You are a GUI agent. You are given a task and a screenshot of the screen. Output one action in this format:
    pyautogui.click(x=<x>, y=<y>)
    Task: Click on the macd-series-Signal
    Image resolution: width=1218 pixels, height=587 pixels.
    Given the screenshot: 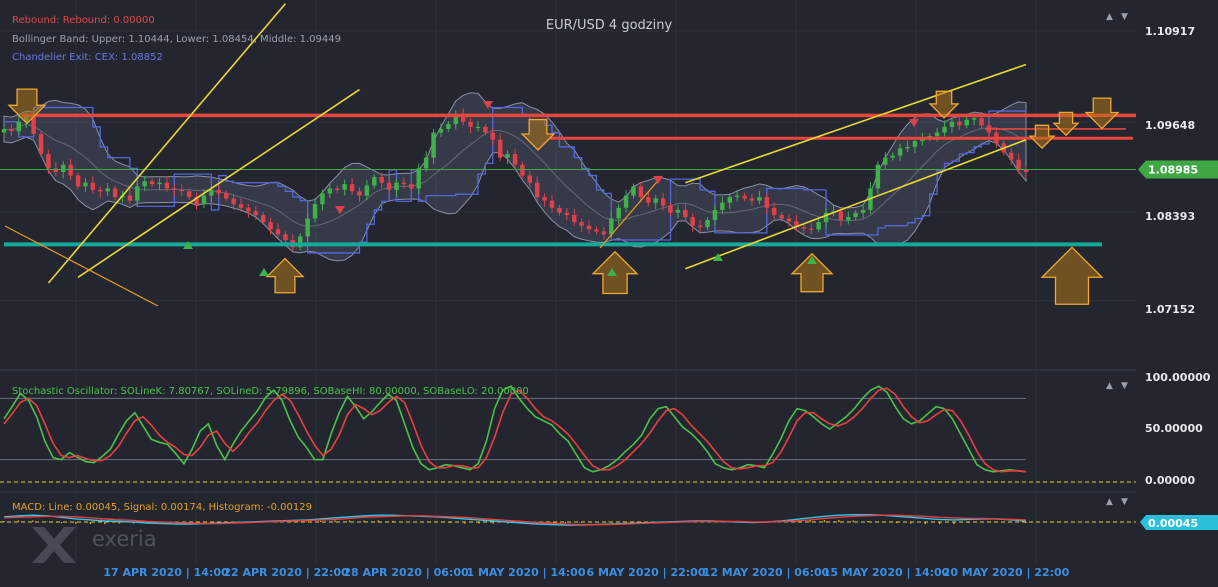 What is the action you would take?
    pyautogui.click(x=515, y=520)
    